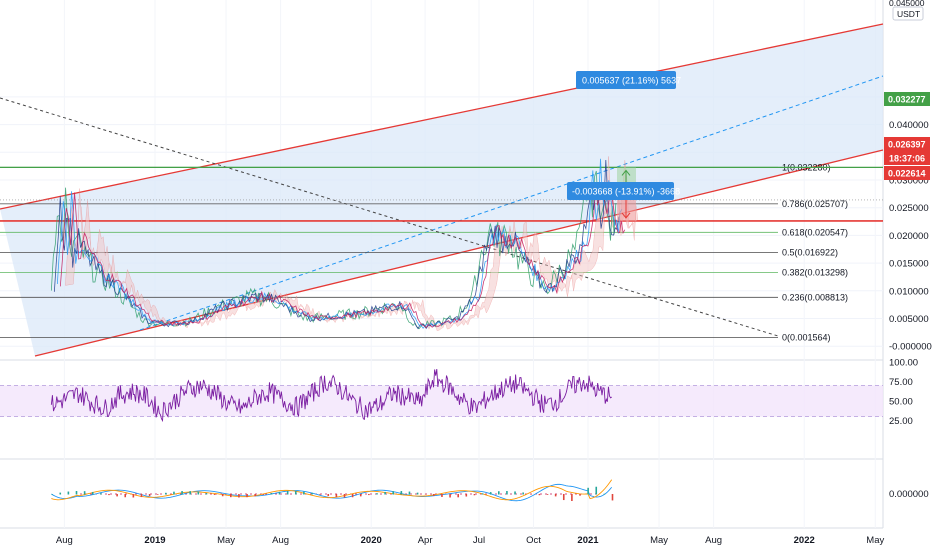 This screenshot has width=932, height=550. What do you see at coordinates (909, 236) in the screenshot?
I see `price-tick-label: 0.020000` at bounding box center [909, 236].